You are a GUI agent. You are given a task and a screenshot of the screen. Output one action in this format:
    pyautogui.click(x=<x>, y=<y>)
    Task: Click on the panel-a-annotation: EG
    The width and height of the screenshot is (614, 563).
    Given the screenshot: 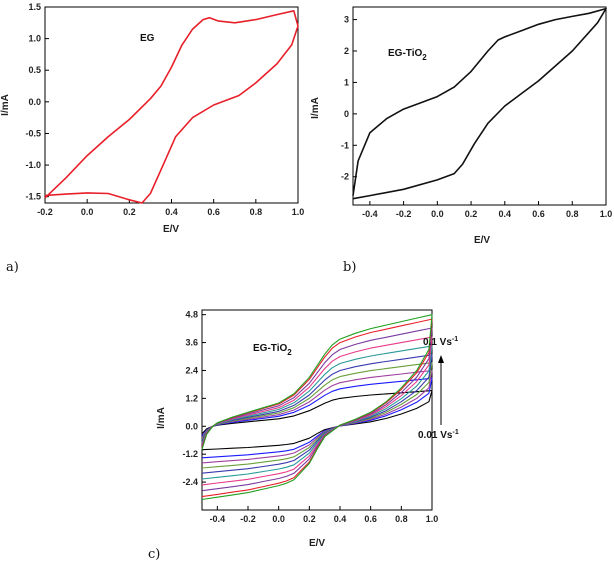 What is the action you would take?
    pyautogui.click(x=147, y=38)
    